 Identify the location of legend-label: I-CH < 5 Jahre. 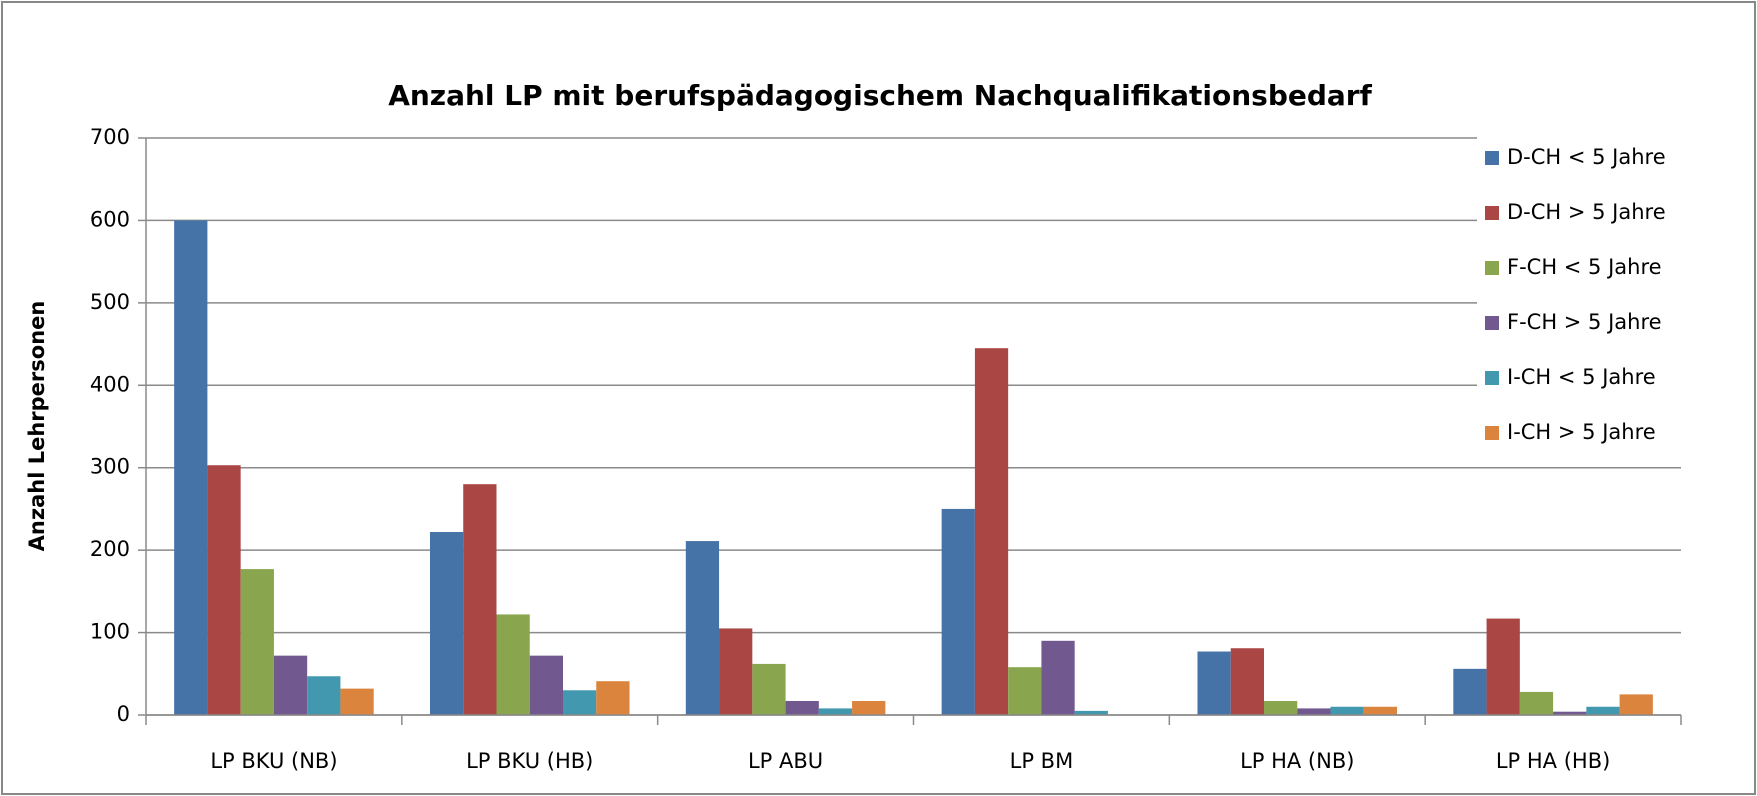
(1581, 377).